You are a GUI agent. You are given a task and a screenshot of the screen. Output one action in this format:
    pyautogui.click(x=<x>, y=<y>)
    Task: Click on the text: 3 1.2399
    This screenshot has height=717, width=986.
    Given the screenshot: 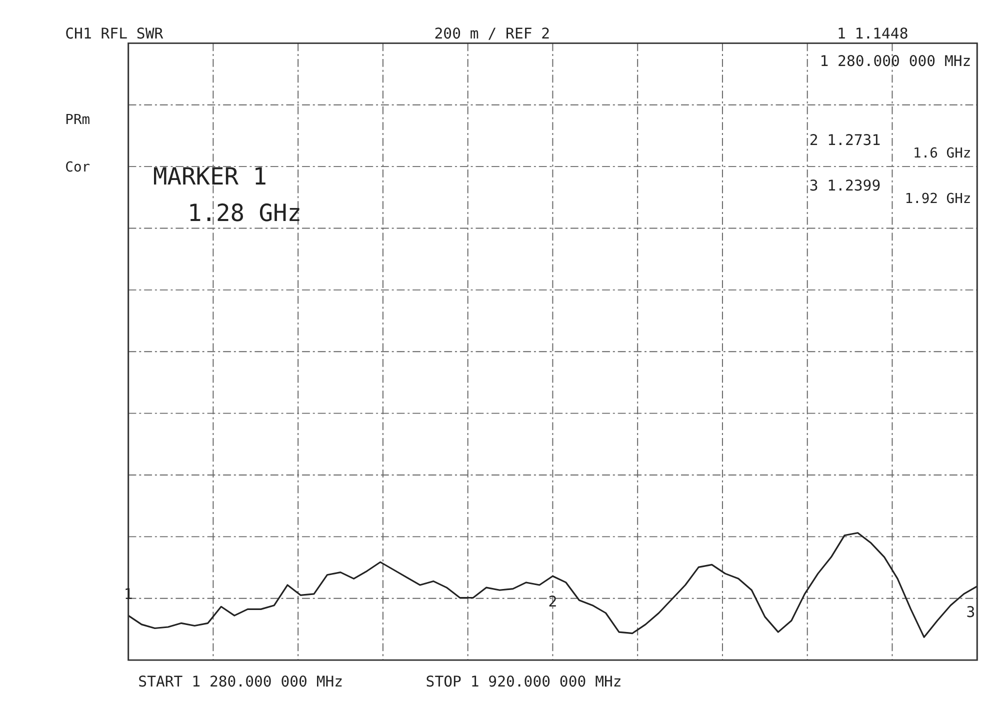 What is the action you would take?
    pyautogui.click(x=845, y=185)
    